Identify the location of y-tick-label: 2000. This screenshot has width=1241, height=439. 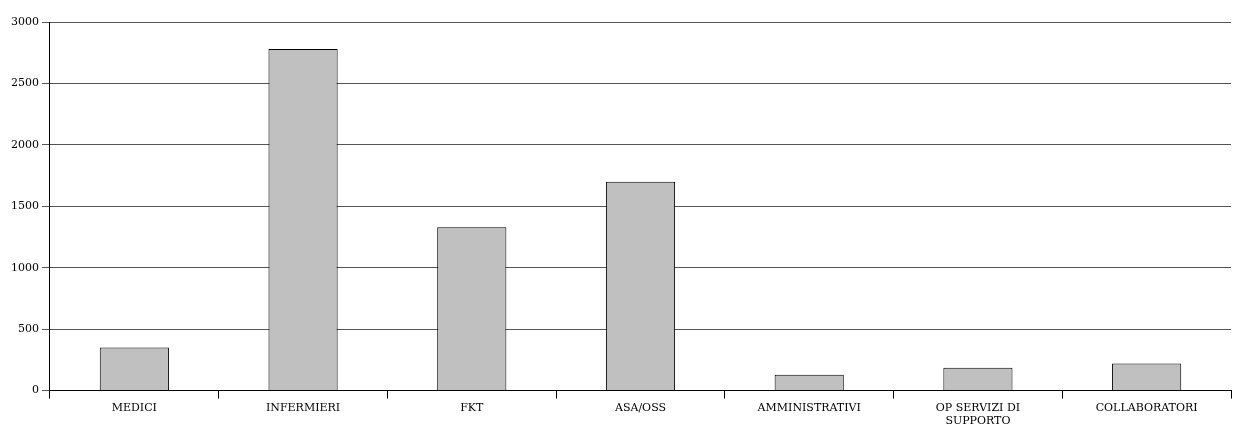
(24, 144).